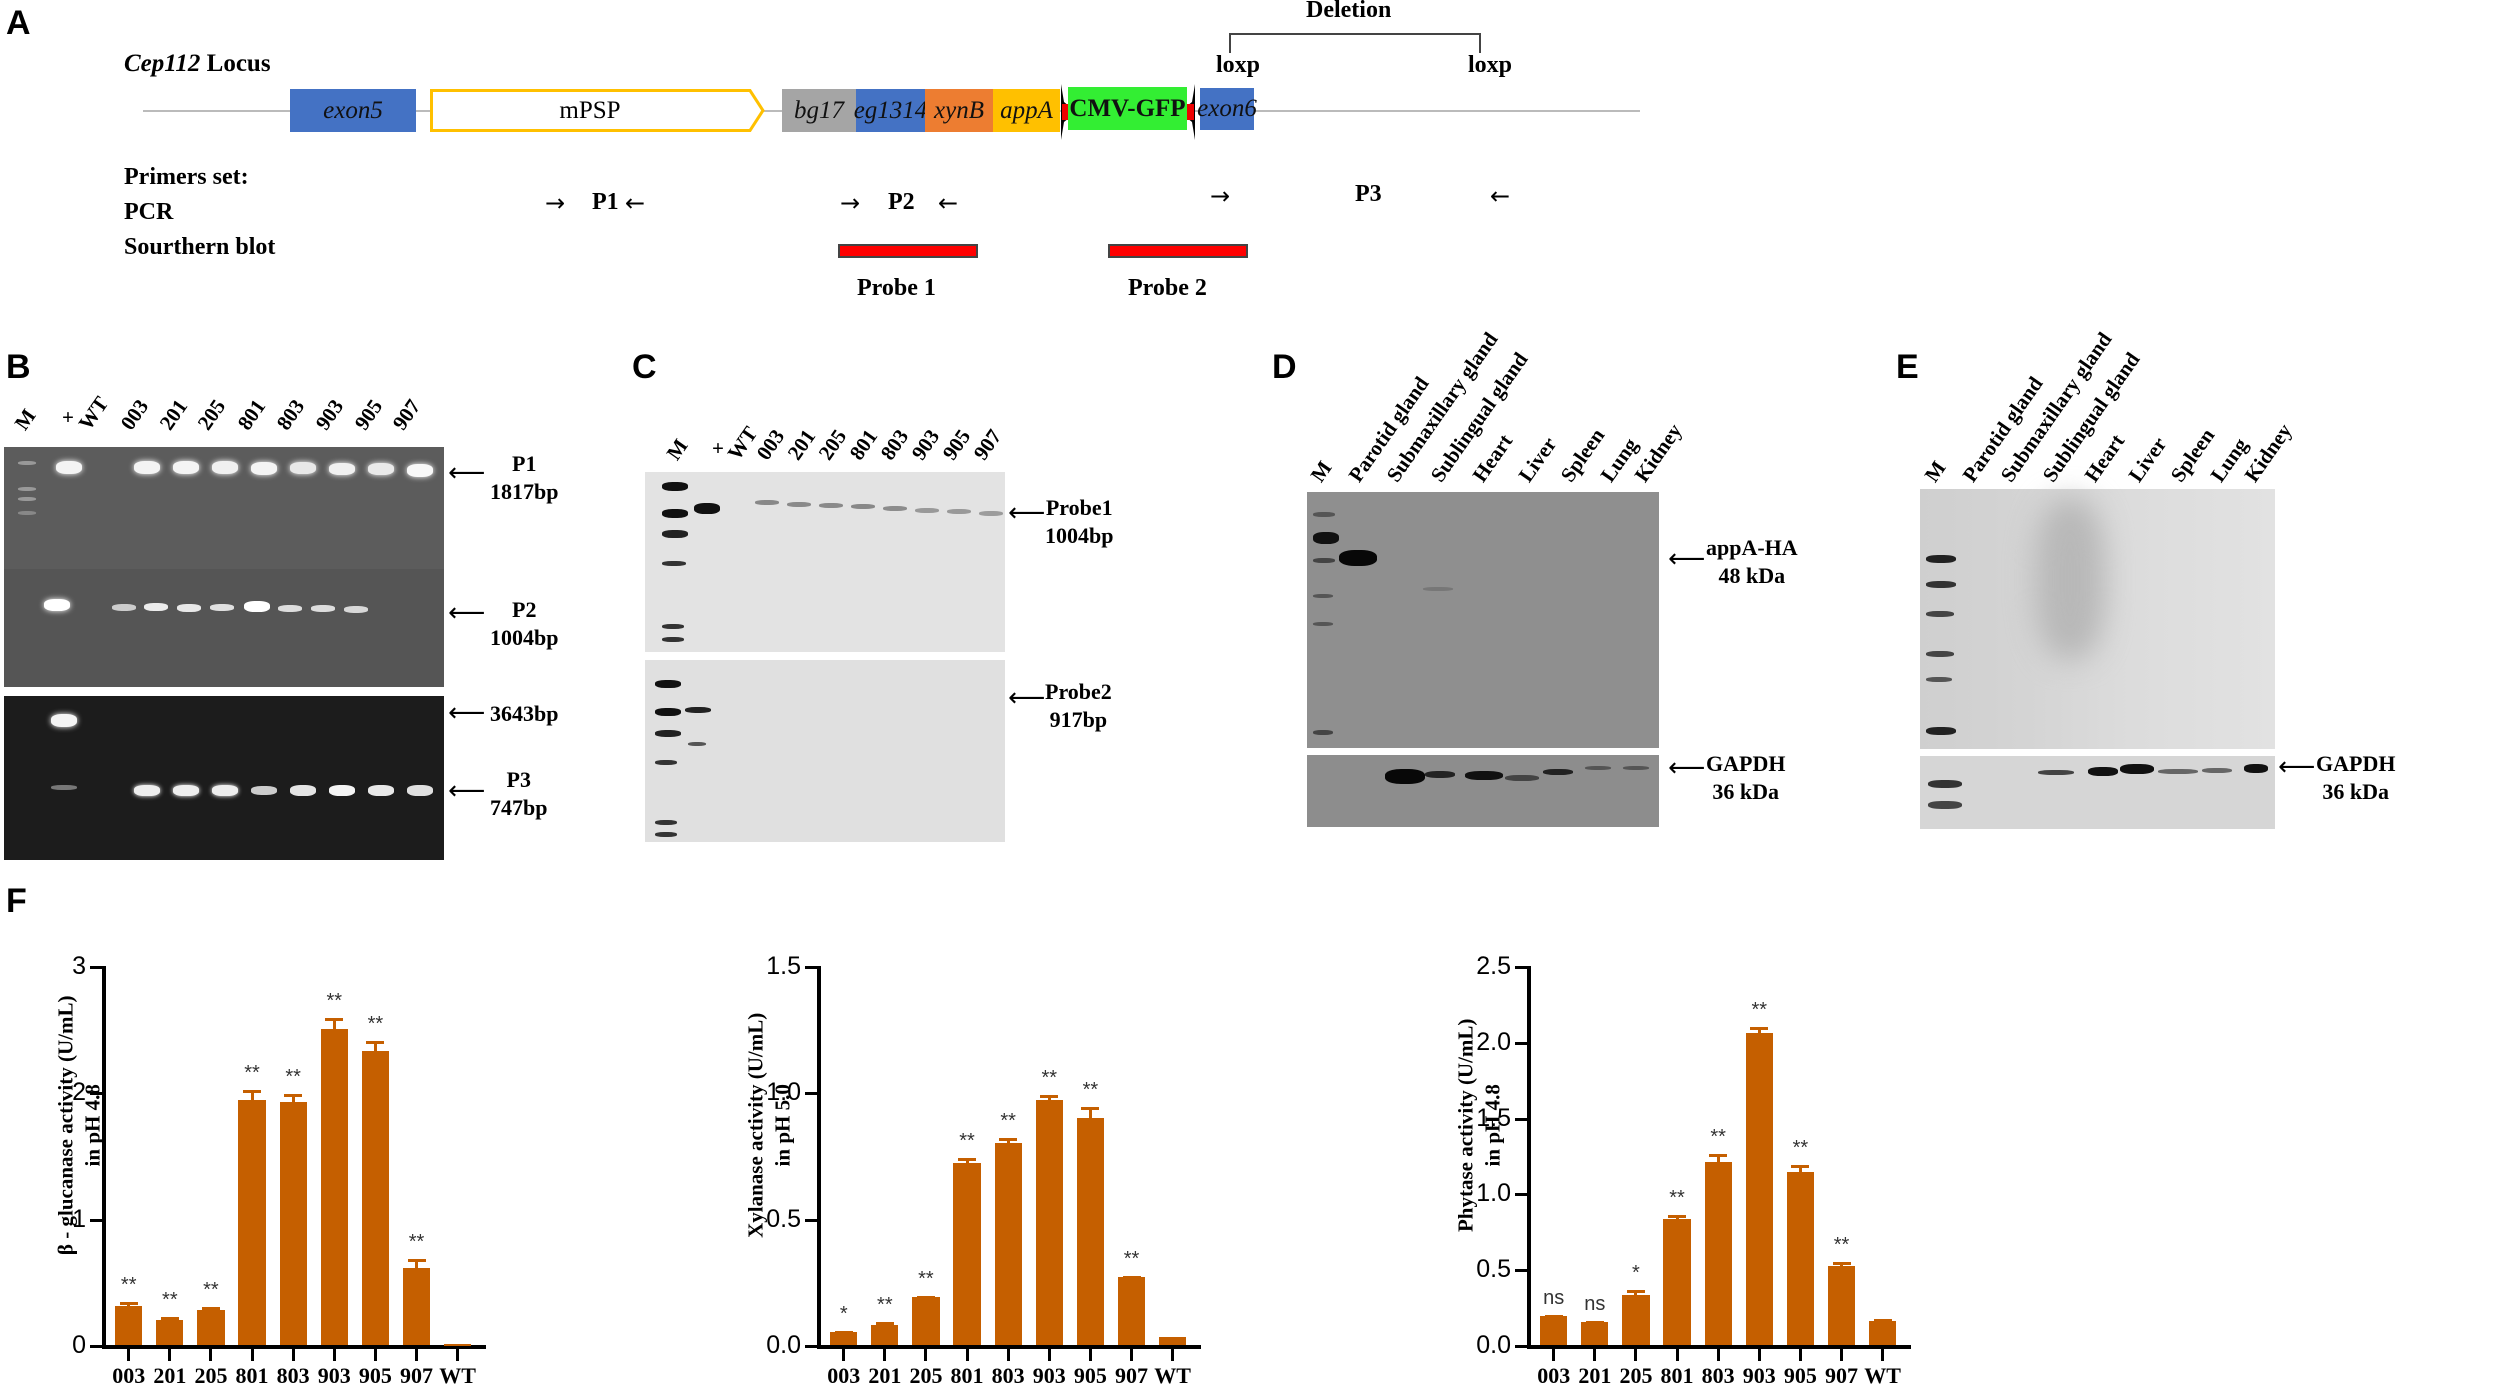 The height and width of the screenshot is (1392, 2500). Describe the element at coordinates (1078, 691) in the screenshot. I see `probe-name: Probe2` at that location.